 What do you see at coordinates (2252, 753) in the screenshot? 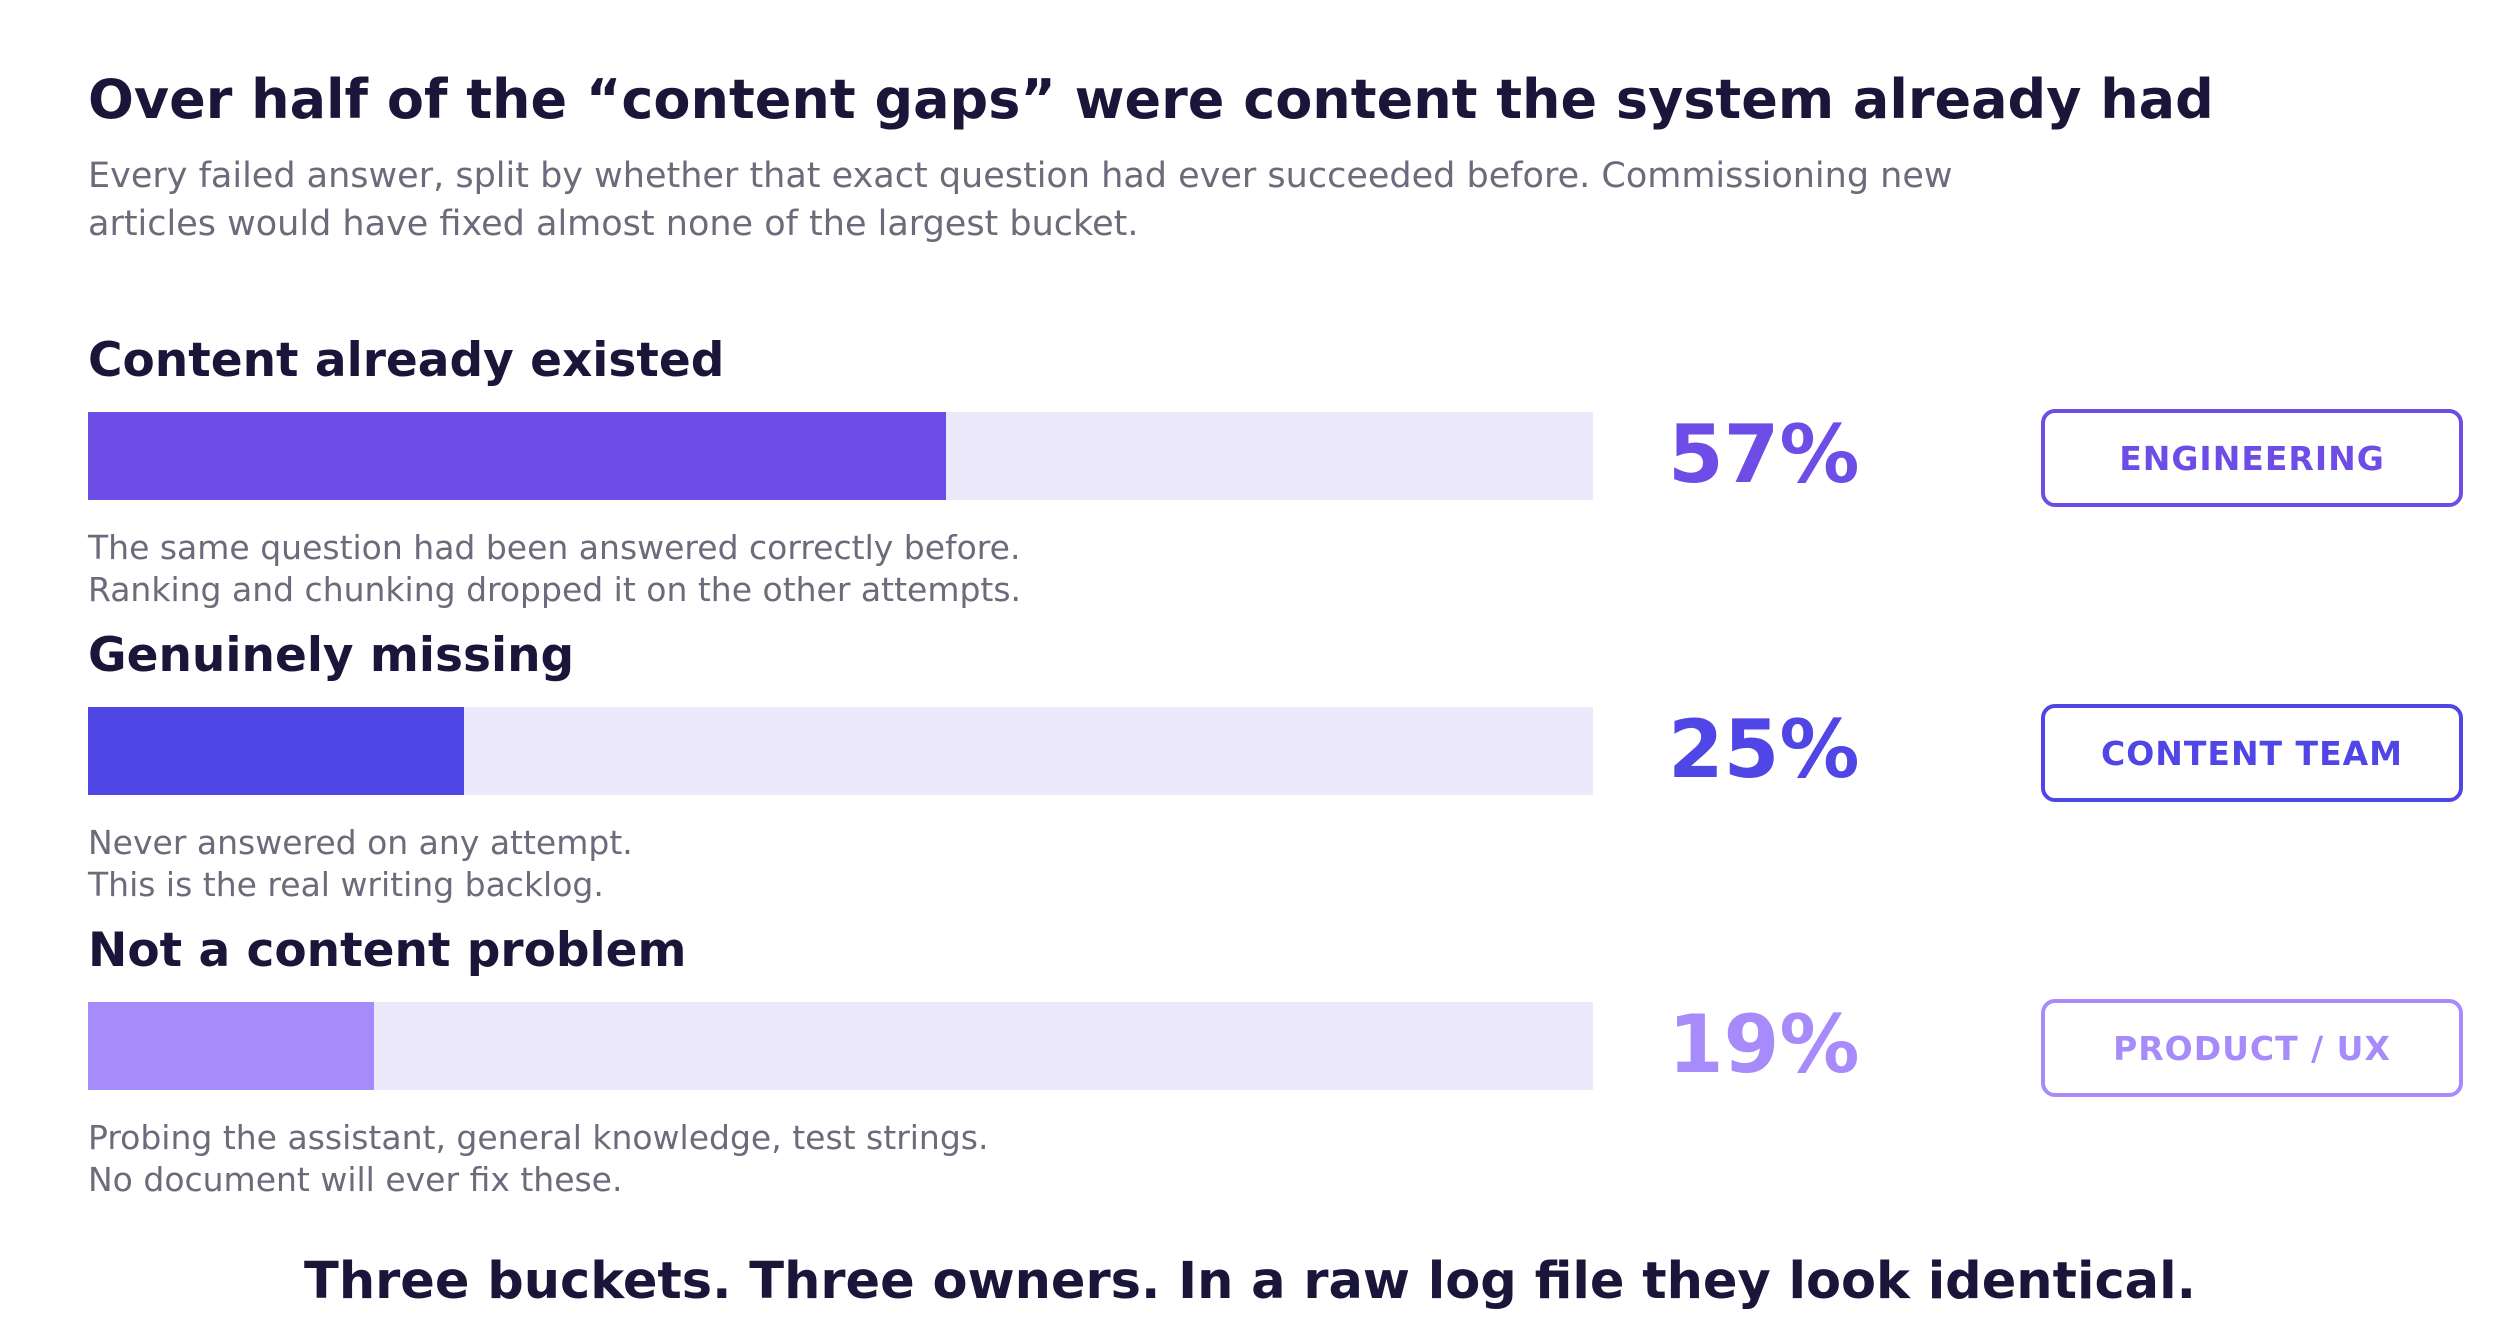
I see `owner-badge: CONTENT TEAM` at bounding box center [2252, 753].